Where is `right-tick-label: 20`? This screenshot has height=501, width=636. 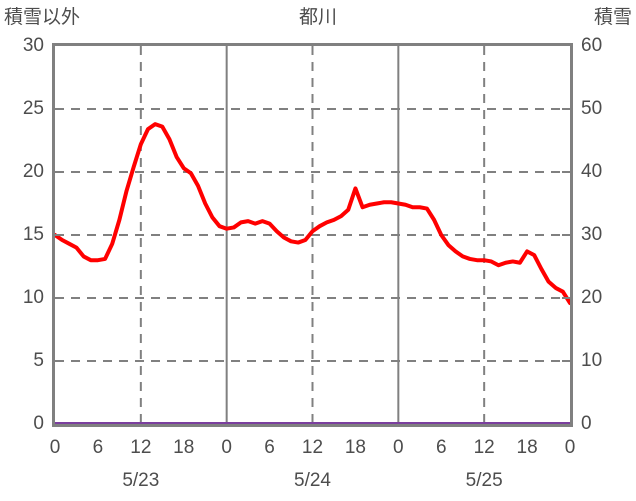 right-tick-label: 20 is located at coordinates (592, 297).